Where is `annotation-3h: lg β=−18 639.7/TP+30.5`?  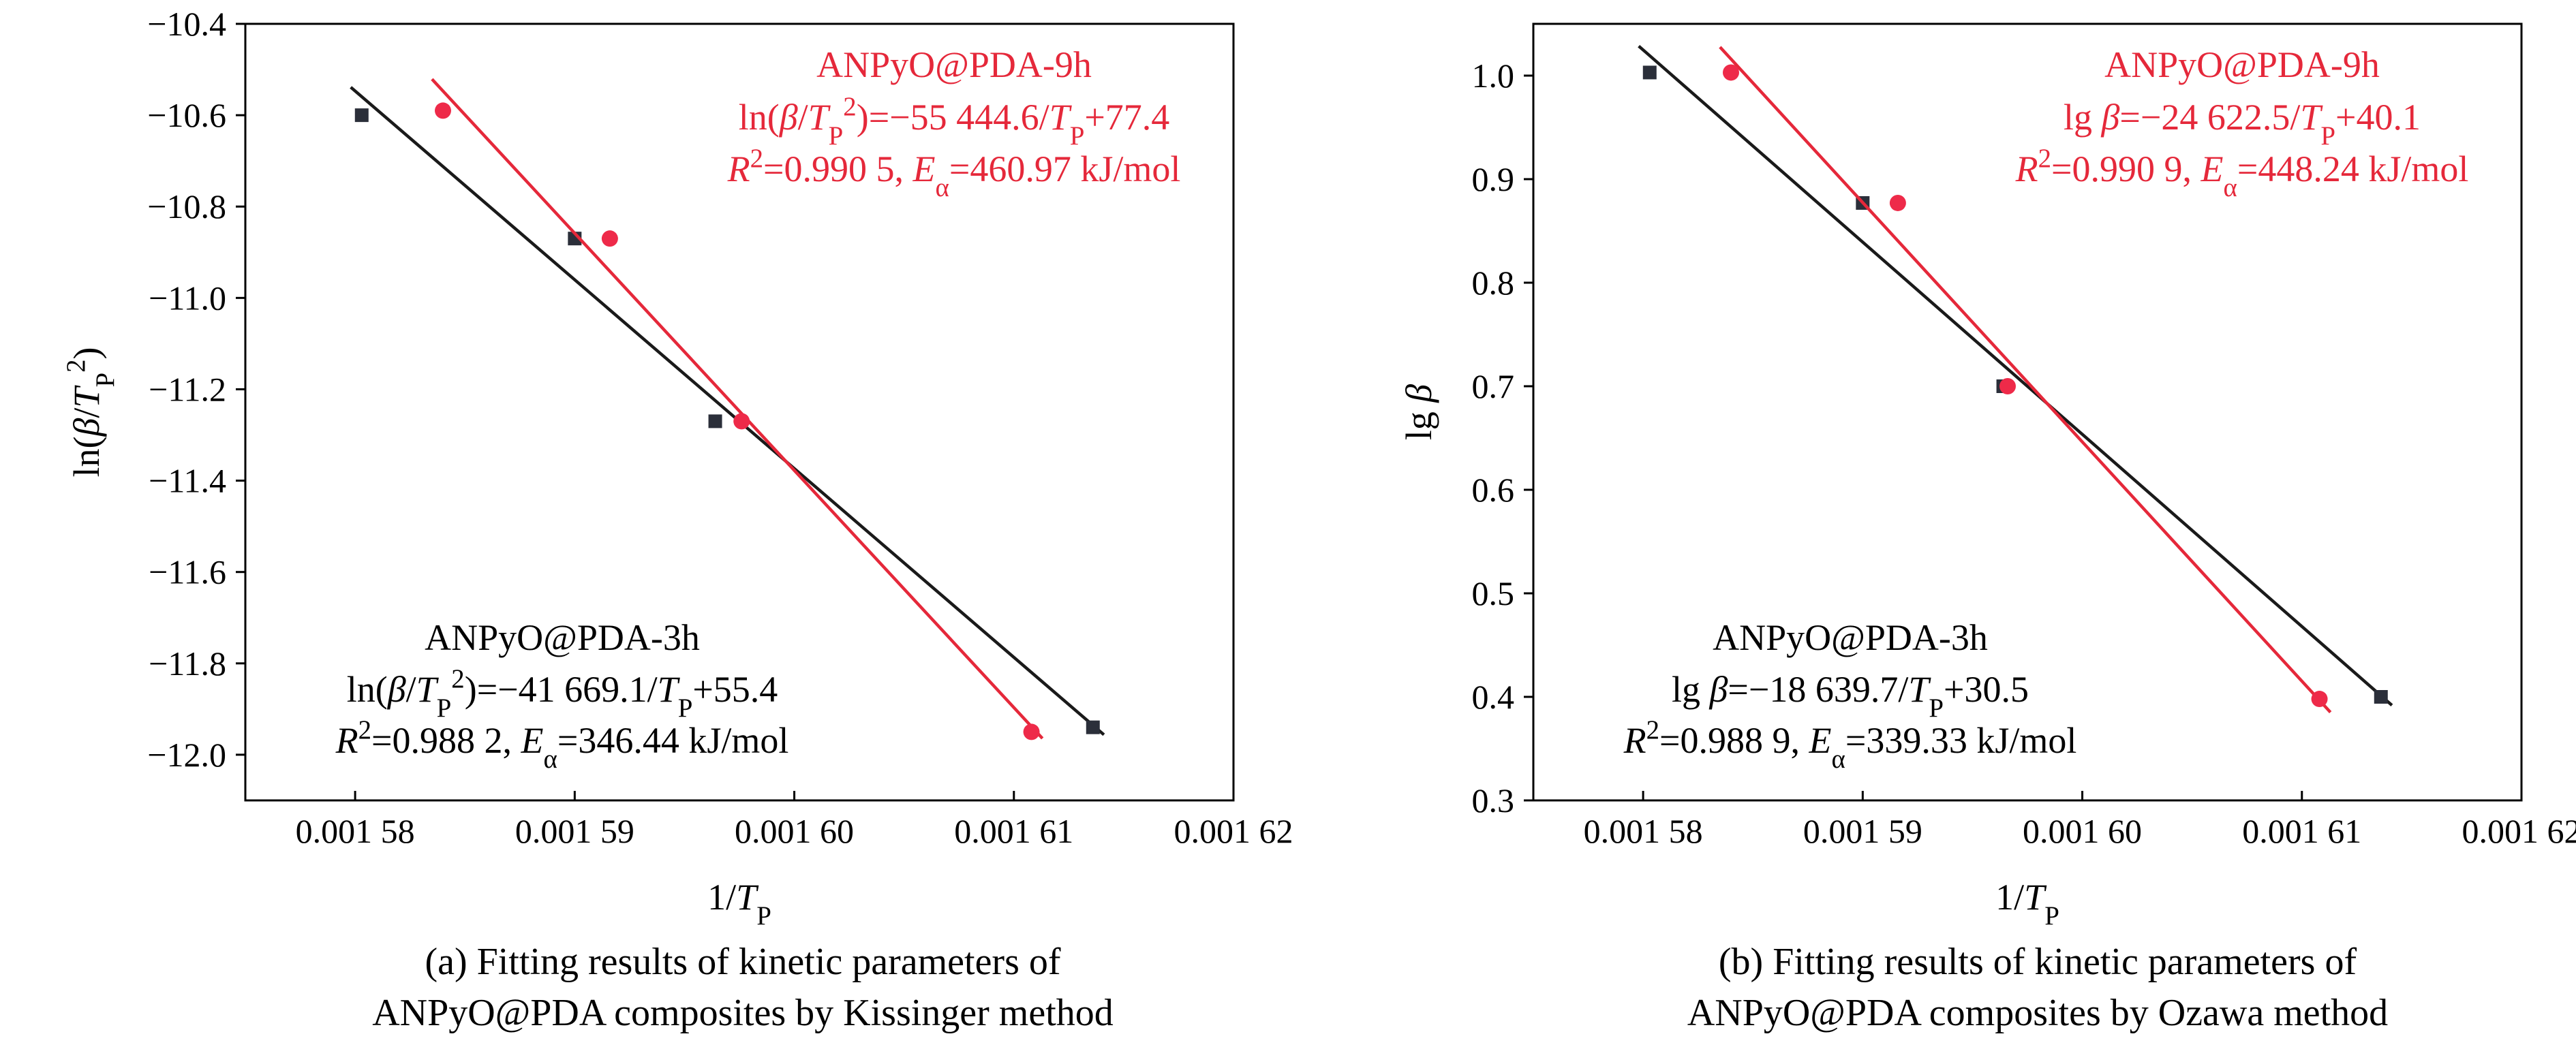 annotation-3h: lg β=−18 639.7/TP+30.5 is located at coordinates (1851, 696).